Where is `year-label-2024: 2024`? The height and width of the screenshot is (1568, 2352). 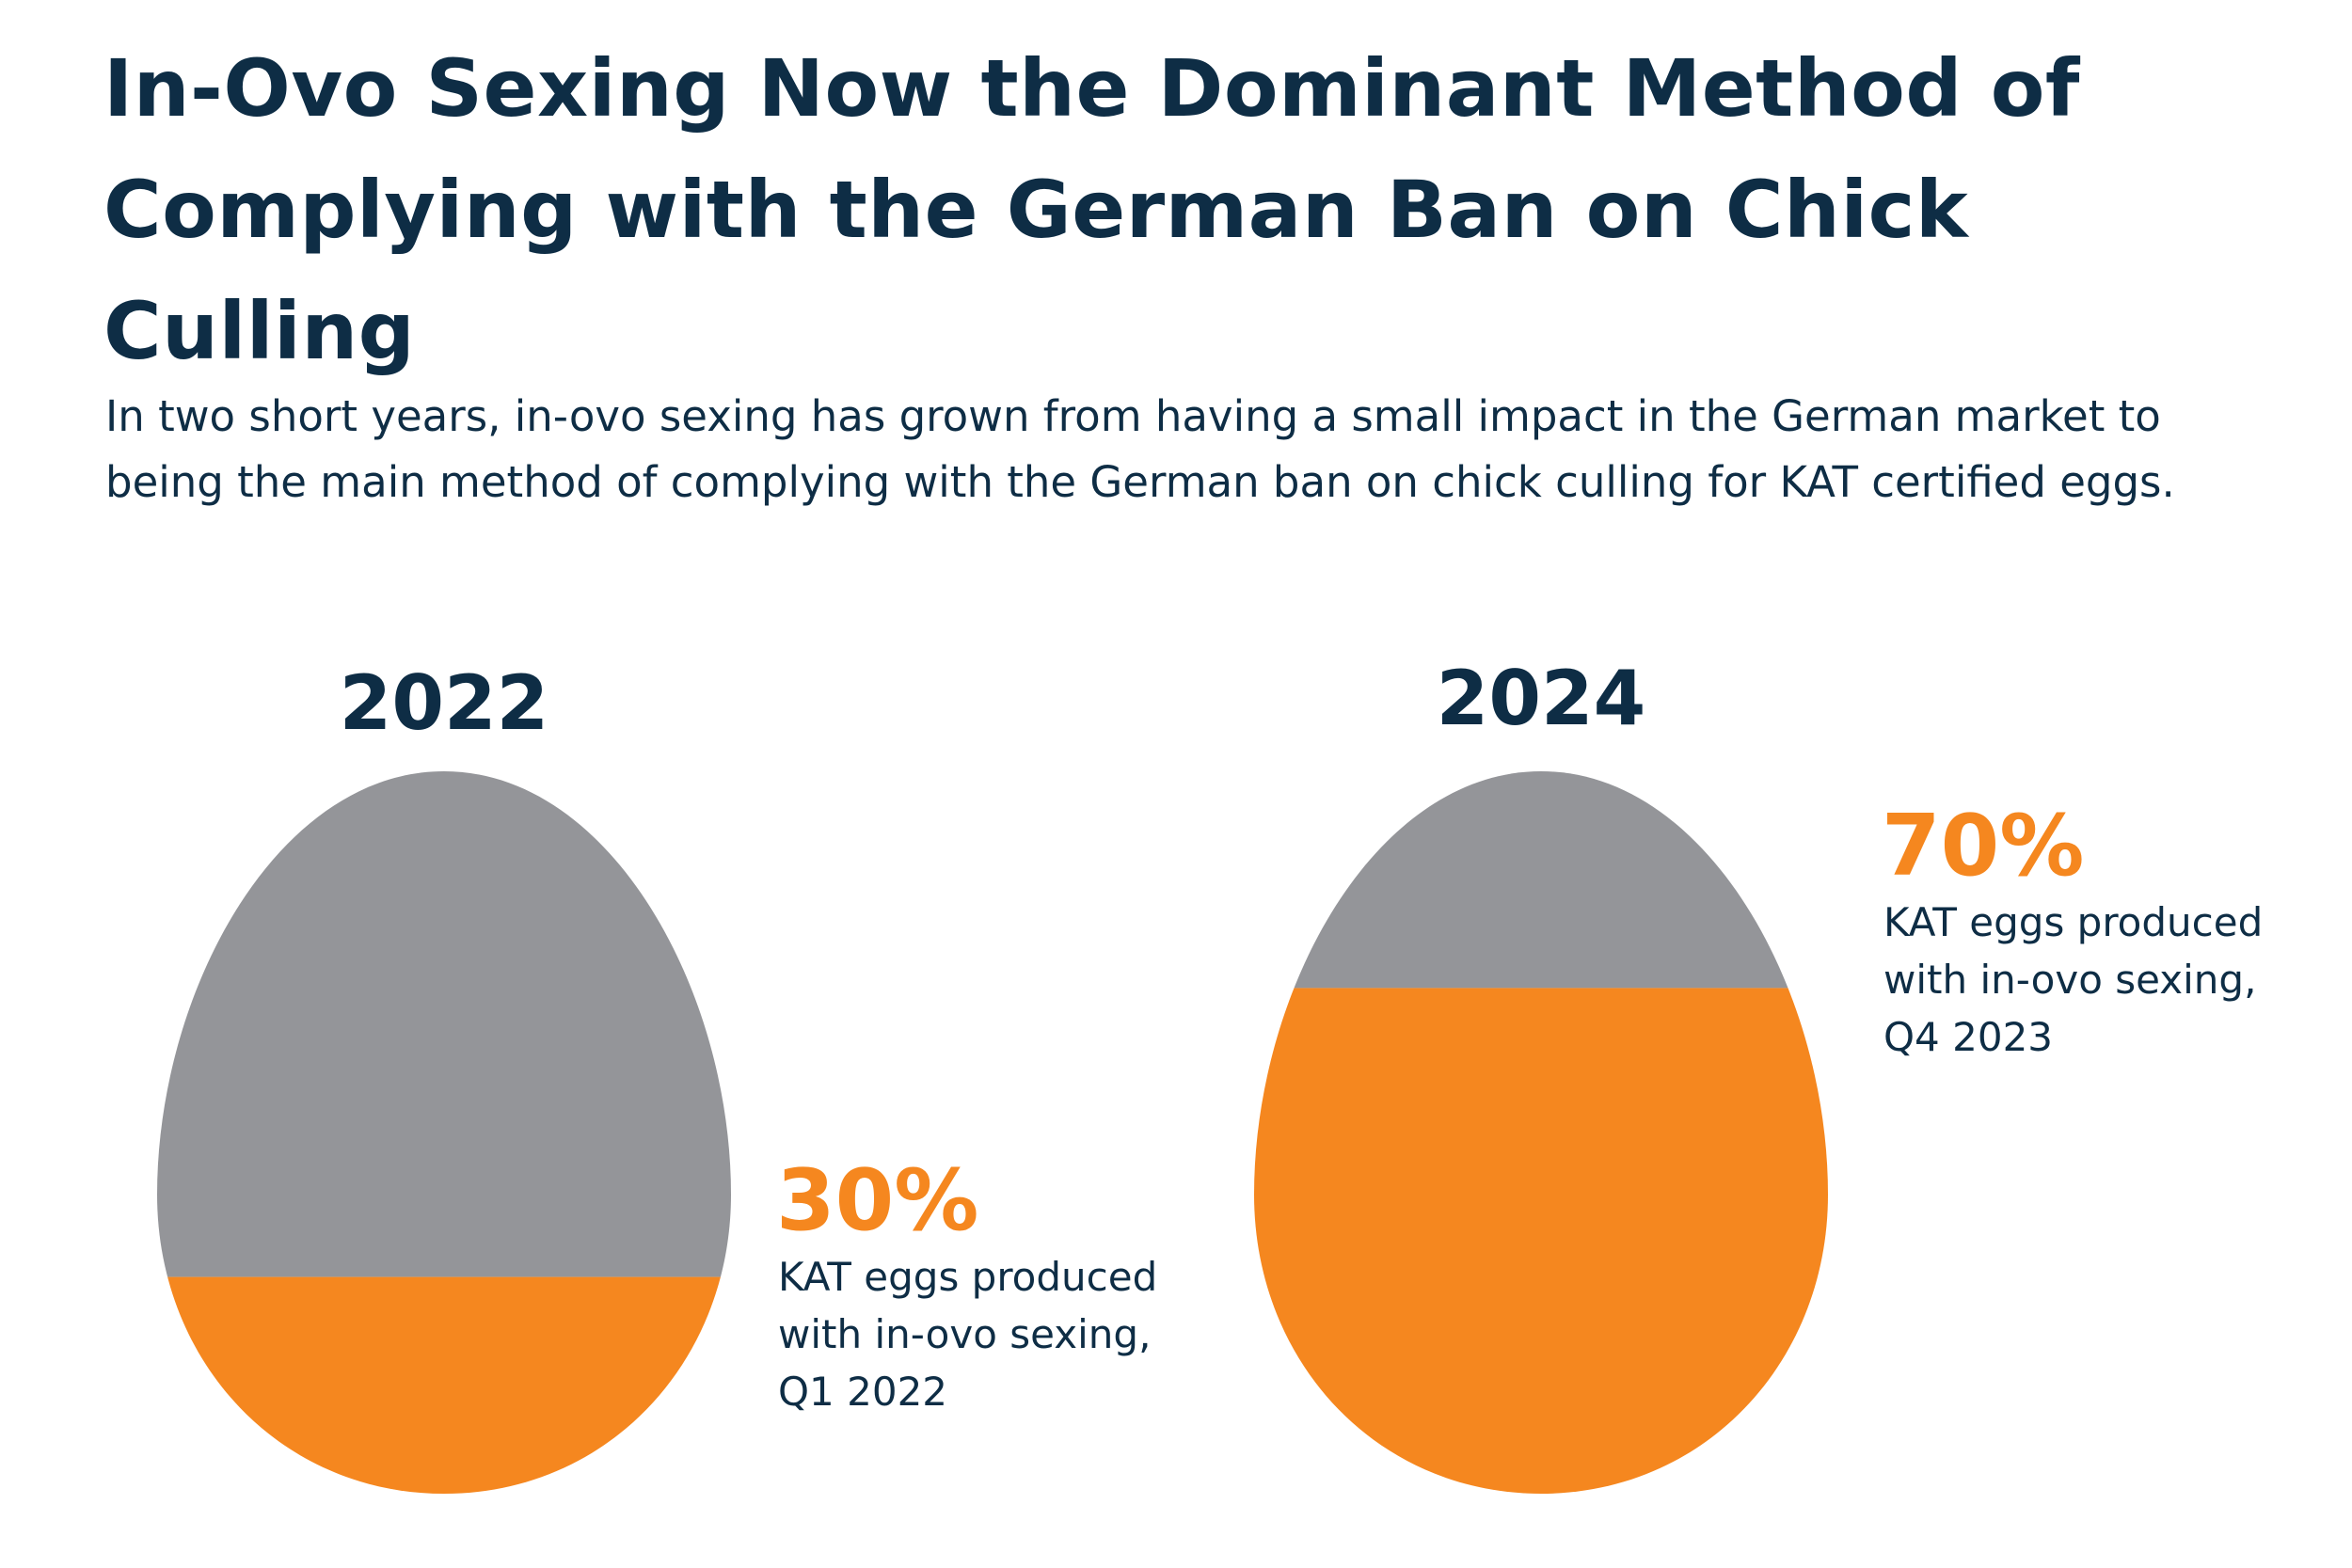 year-label-2024: 2024 is located at coordinates (1541, 698).